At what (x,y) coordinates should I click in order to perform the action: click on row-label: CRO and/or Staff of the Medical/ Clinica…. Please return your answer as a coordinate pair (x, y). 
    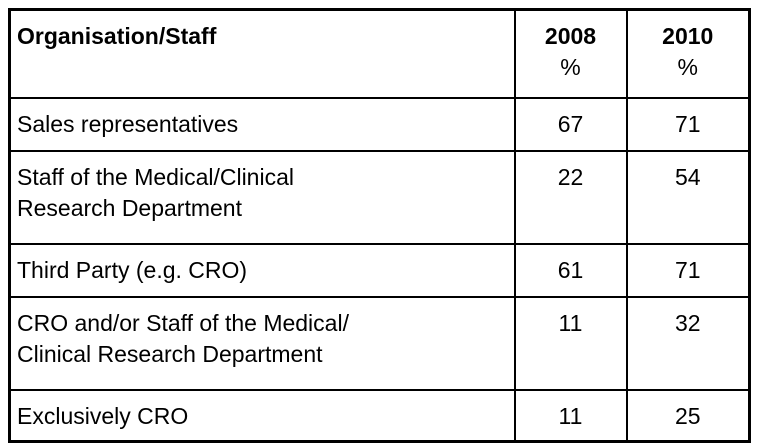
    Looking at the image, I should click on (262, 343).